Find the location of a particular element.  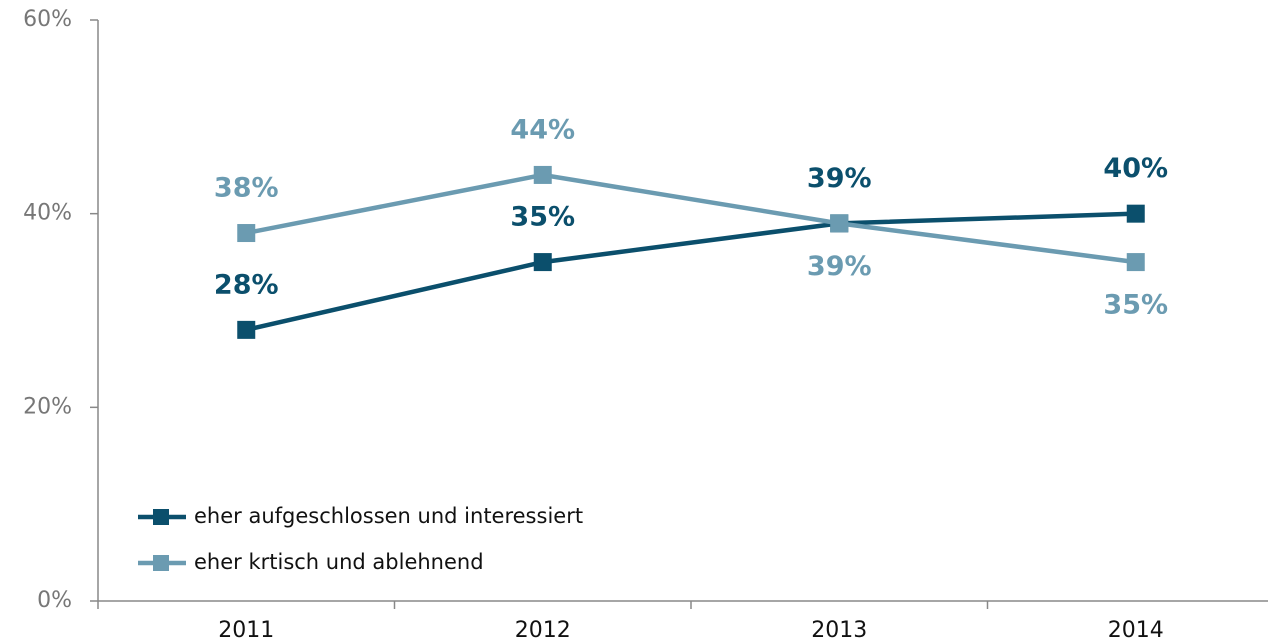

y-tick-label: 40% is located at coordinates (47, 213).